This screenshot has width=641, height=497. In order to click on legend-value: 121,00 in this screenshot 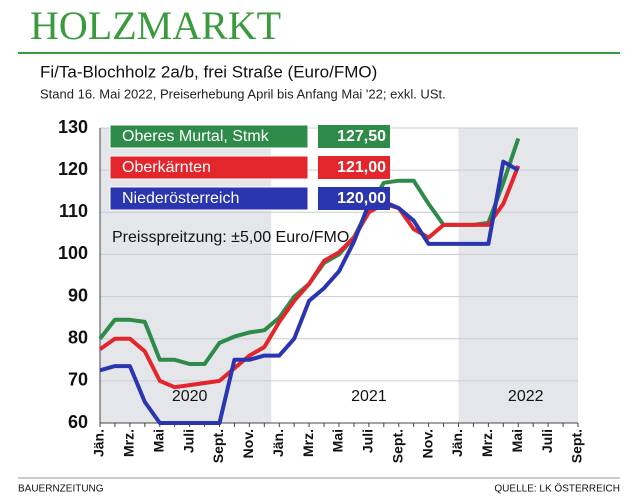, I will do `click(361, 167)`.